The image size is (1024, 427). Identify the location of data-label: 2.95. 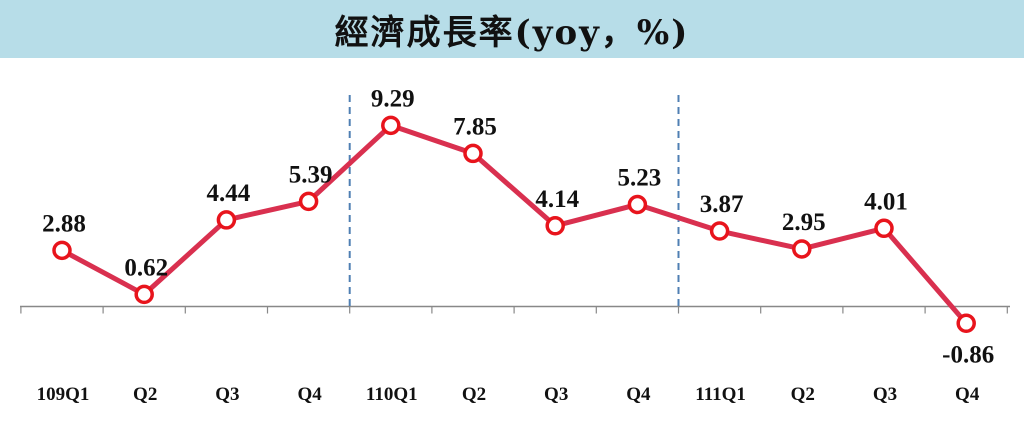
(804, 222).